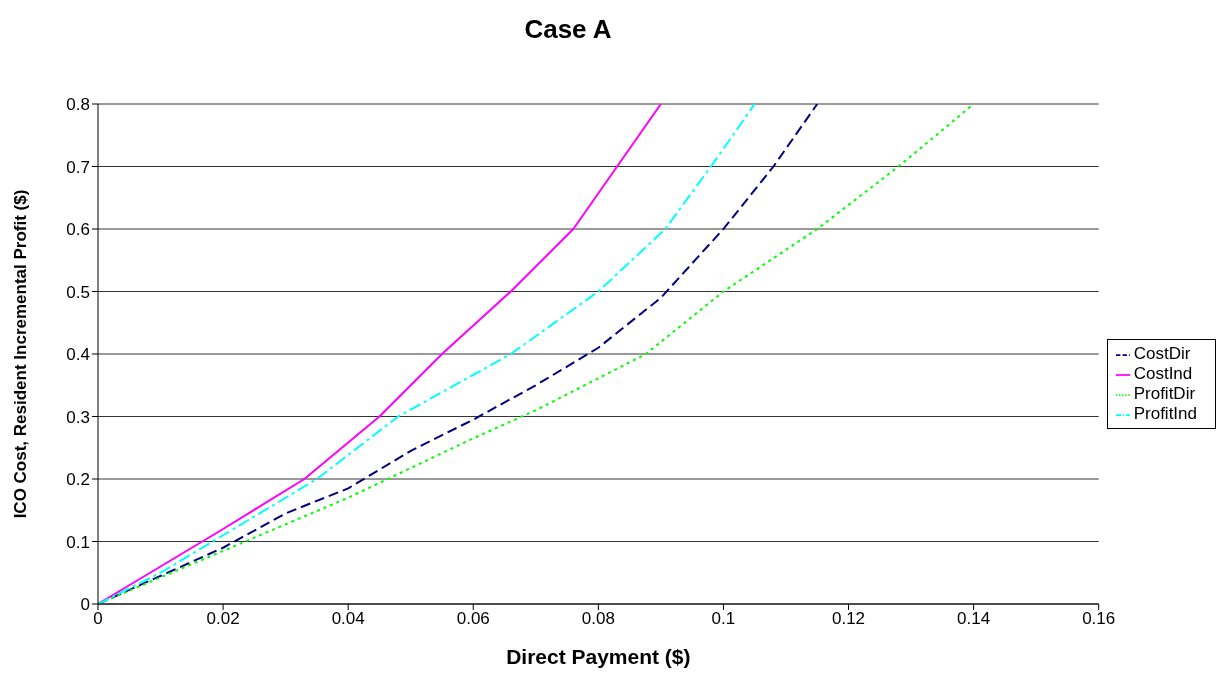 The height and width of the screenshot is (698, 1226). Describe the element at coordinates (598, 619) in the screenshot. I see `x-tick-label: 0.08` at that location.